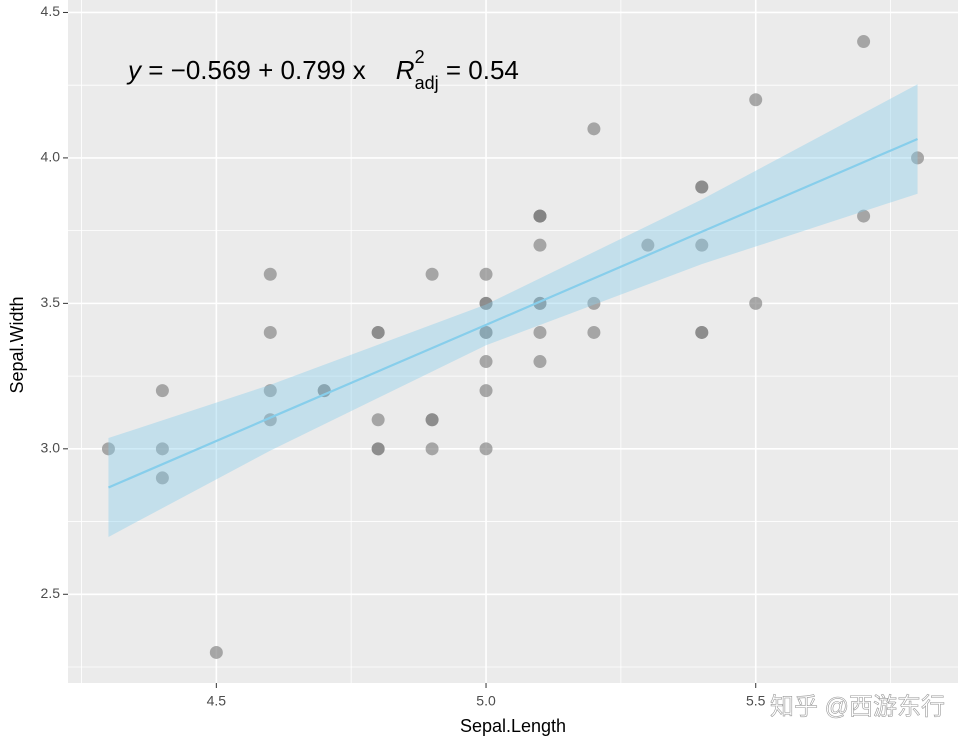 This screenshot has width=970, height=746. What do you see at coordinates (51, 157) in the screenshot?
I see `y-tick-label: 4.0` at bounding box center [51, 157].